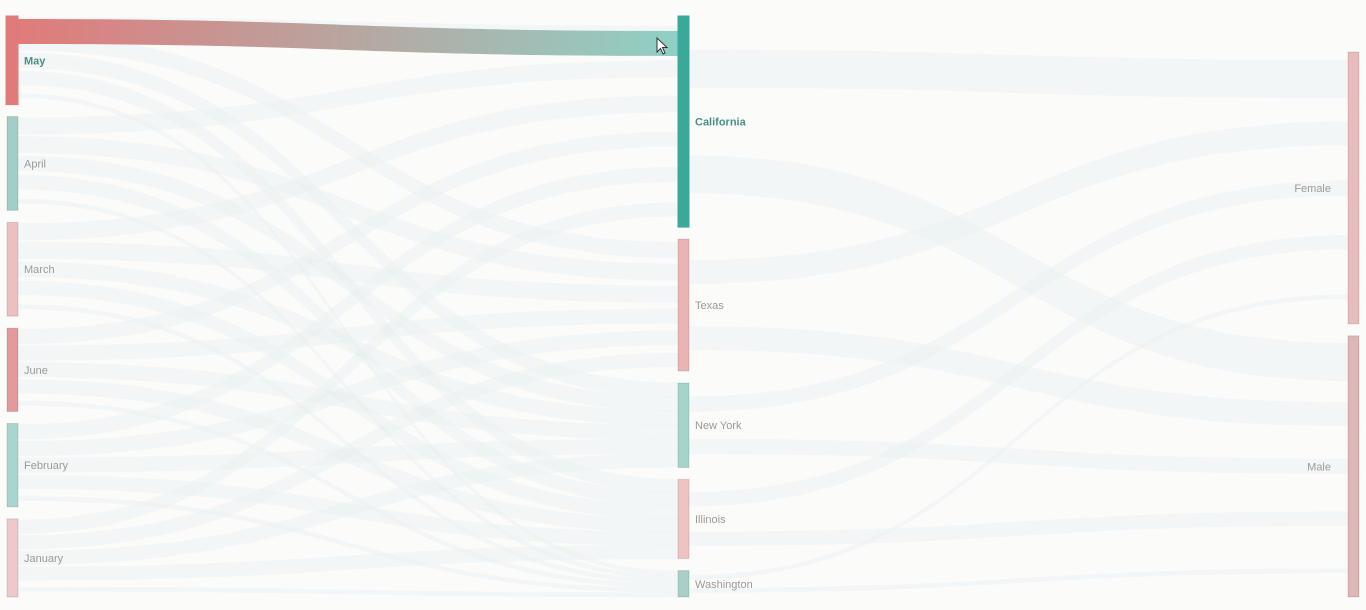  Describe the element at coordinates (724, 585) in the screenshot. I see `node-label-washington: Washington` at that location.